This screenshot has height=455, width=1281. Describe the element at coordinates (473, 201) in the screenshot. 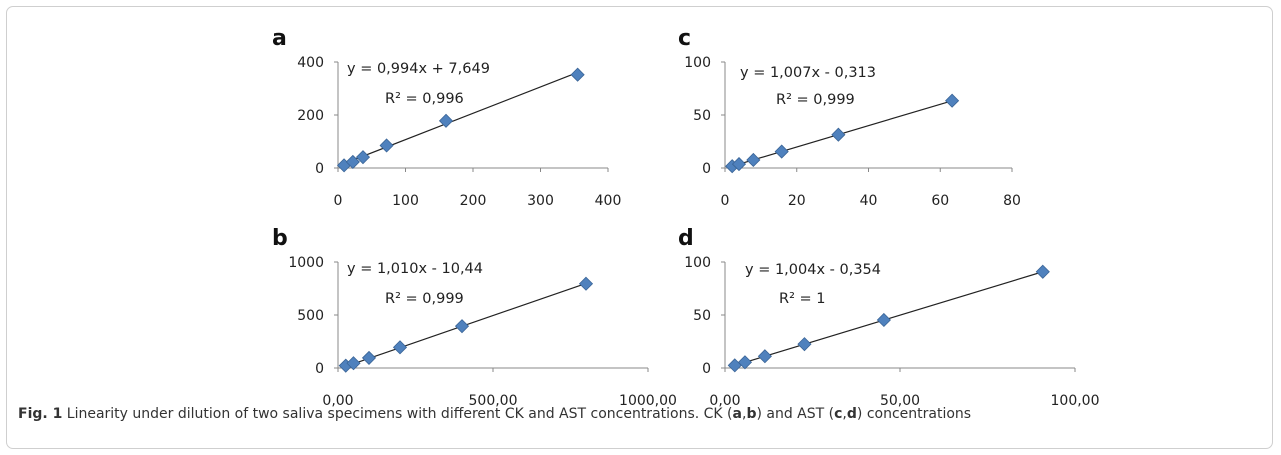

I see `x-tick-label-a-2: 200` at that location.